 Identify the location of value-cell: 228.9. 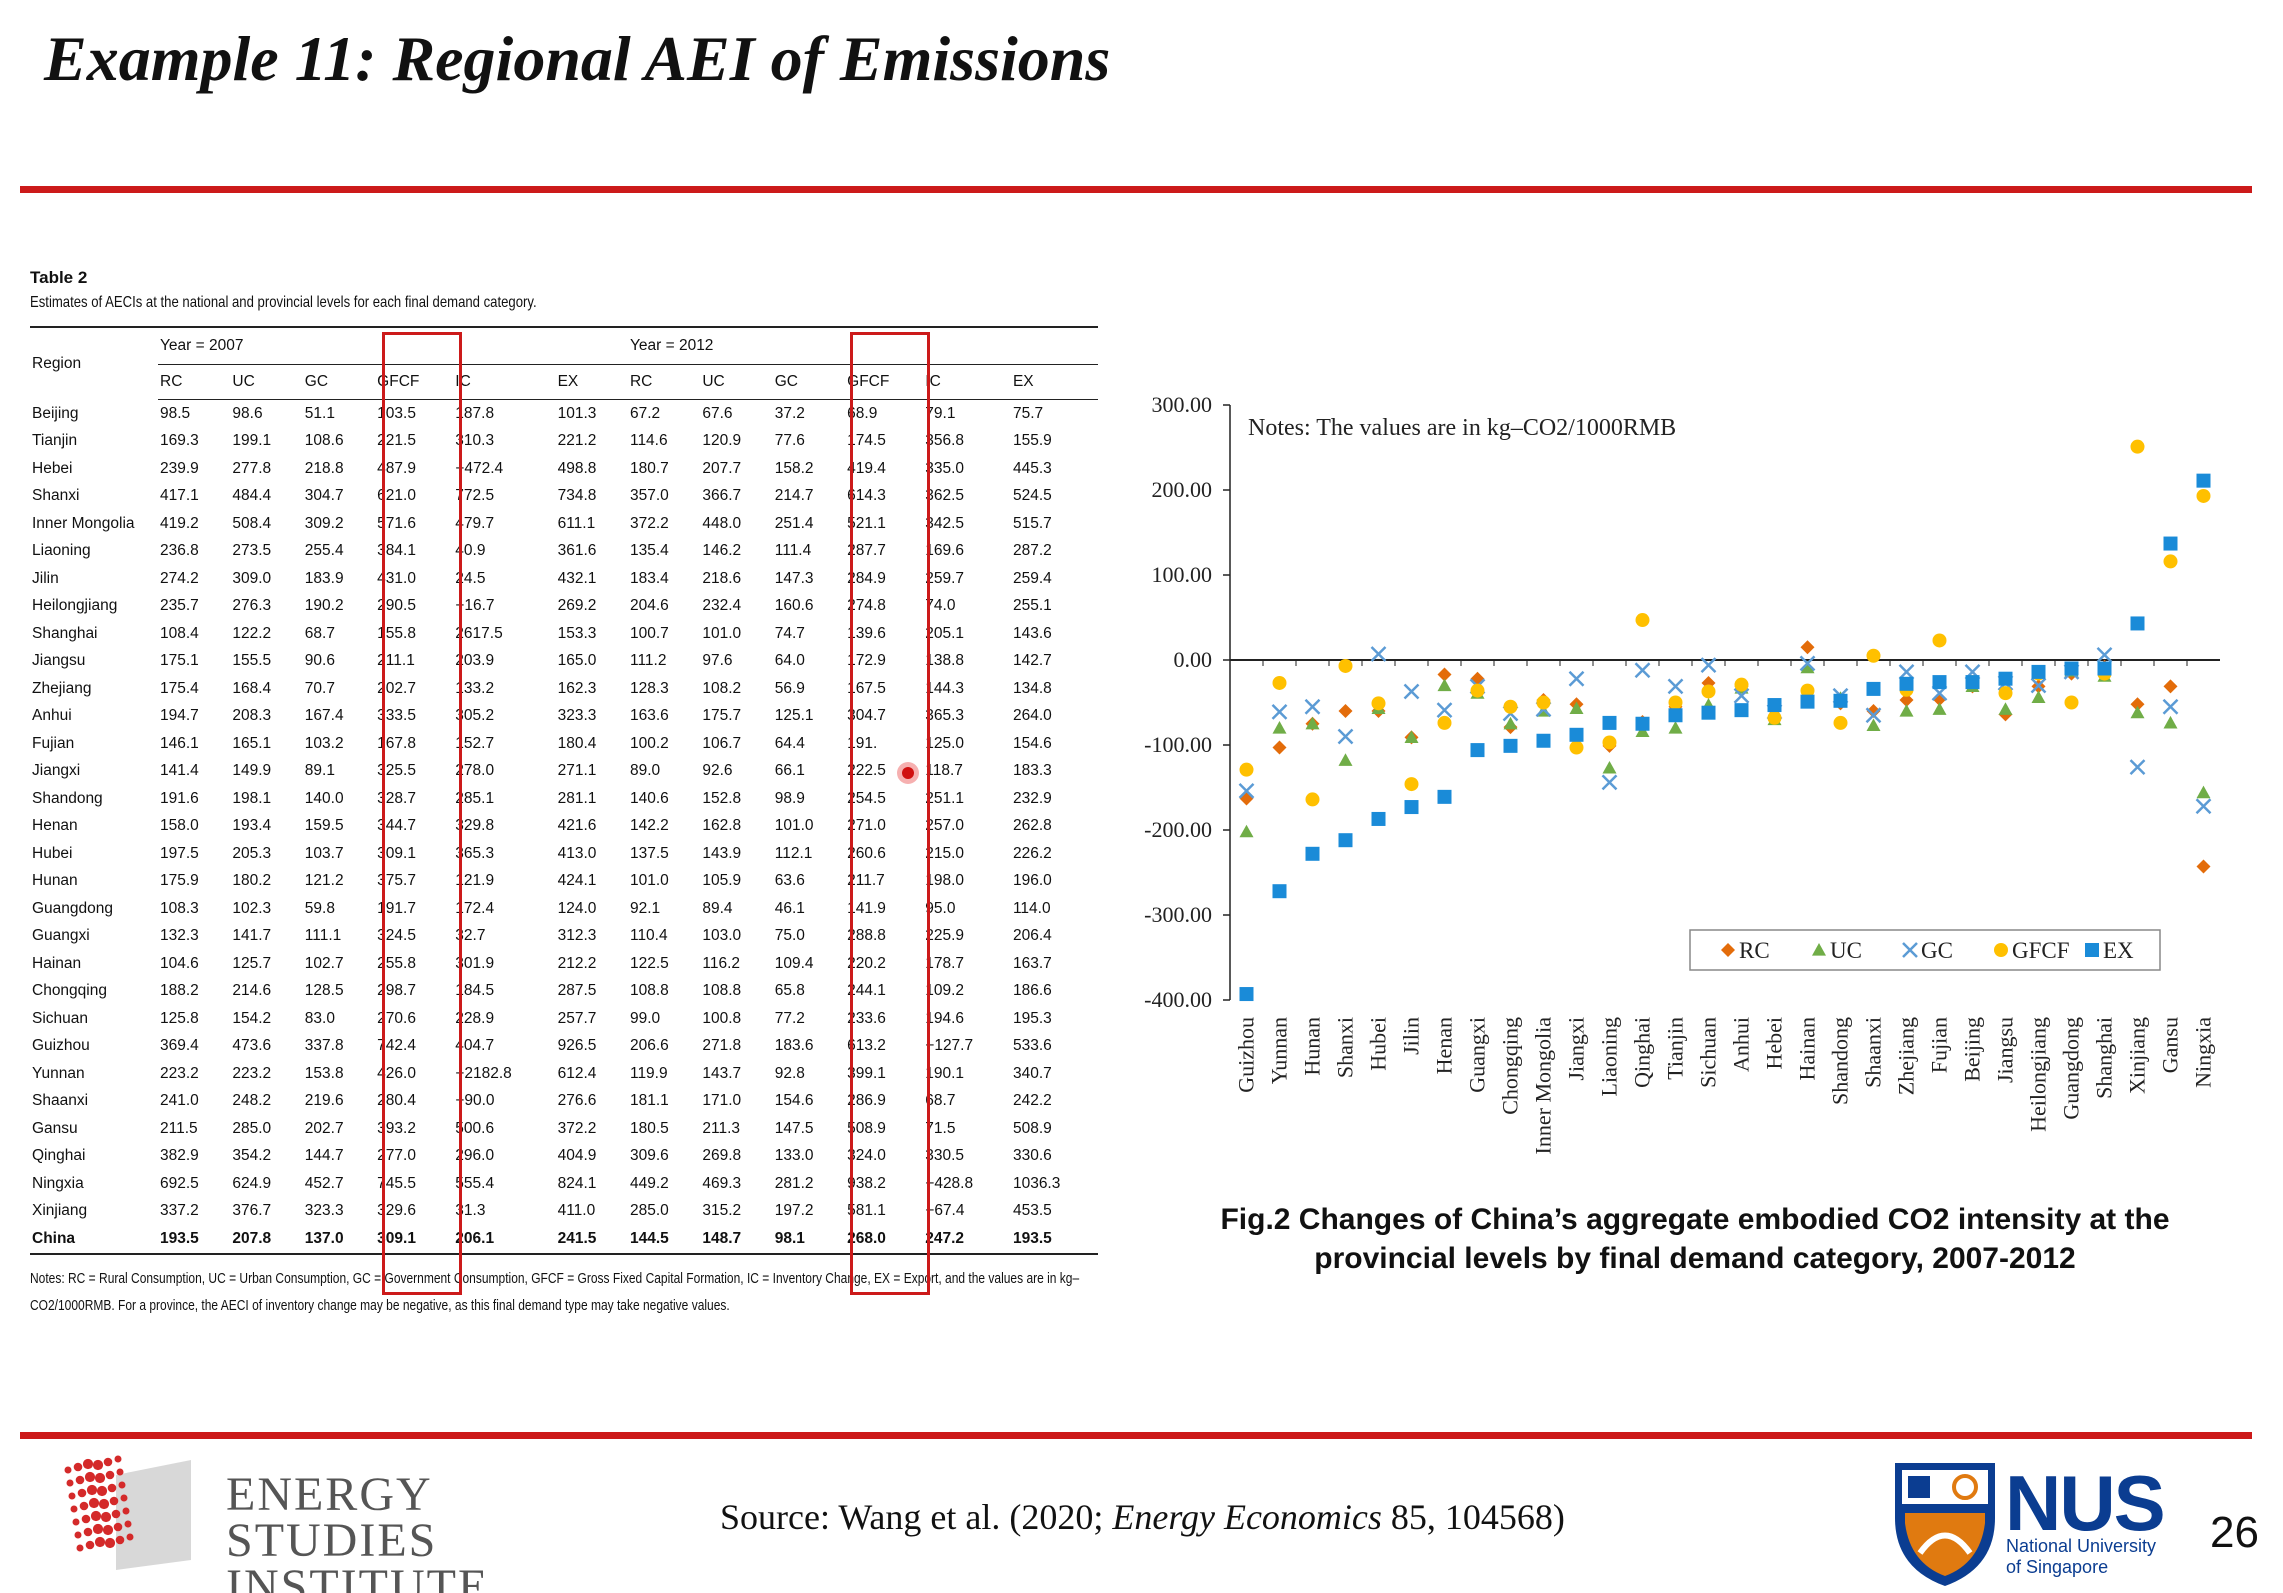
(475, 1018).